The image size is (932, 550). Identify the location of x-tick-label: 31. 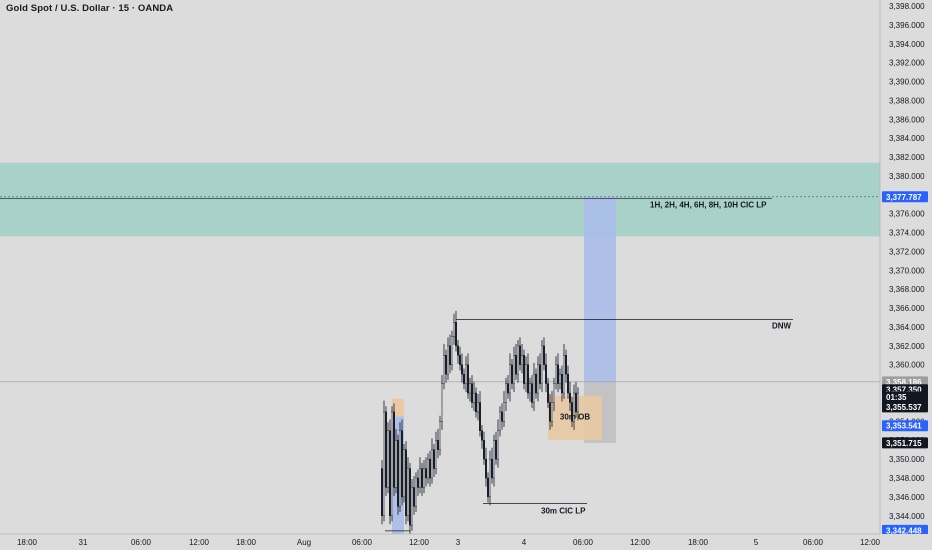
(83, 542).